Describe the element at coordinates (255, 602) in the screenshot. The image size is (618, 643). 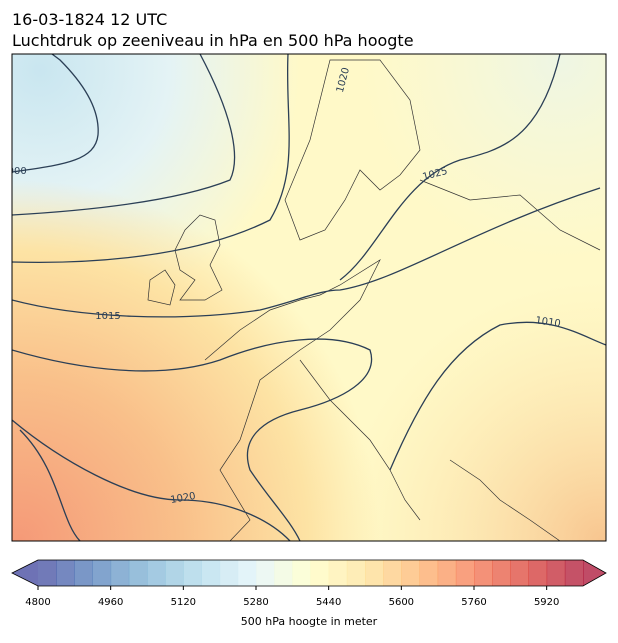
I see `colorbar-tick-label: 5280` at that location.